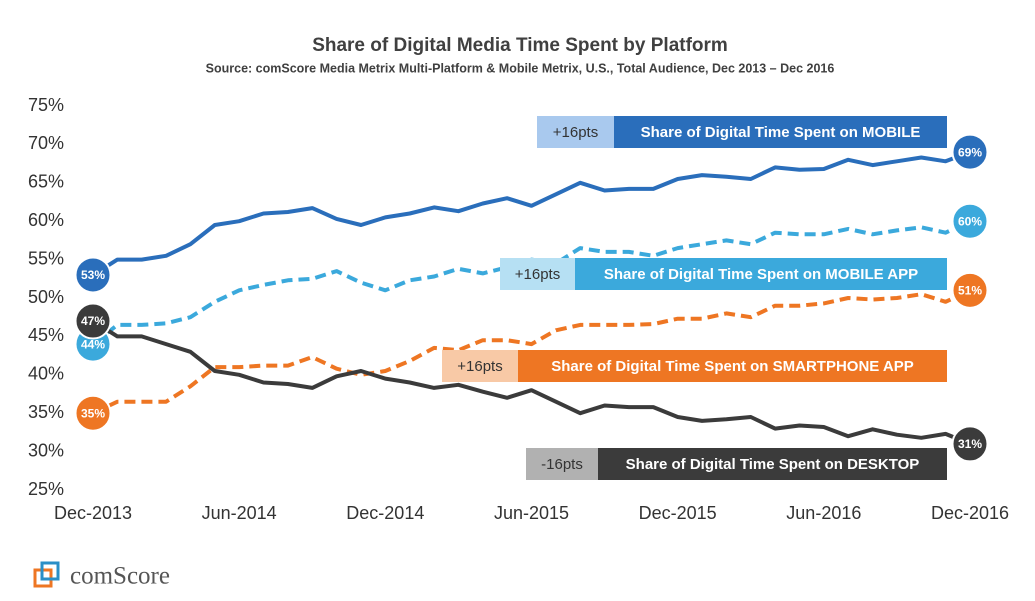  I want to click on x-tick-label: Jun-2016, so click(823, 513).